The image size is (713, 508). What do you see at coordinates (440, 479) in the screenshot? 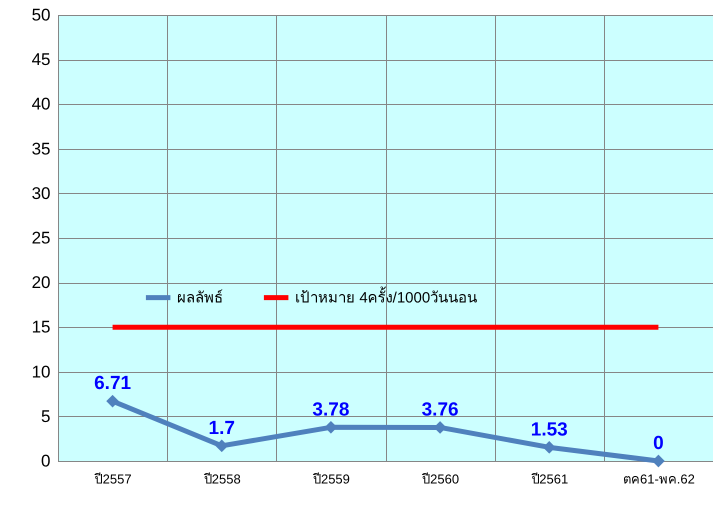
I see `x-tick-label: ปี2560` at bounding box center [440, 479].